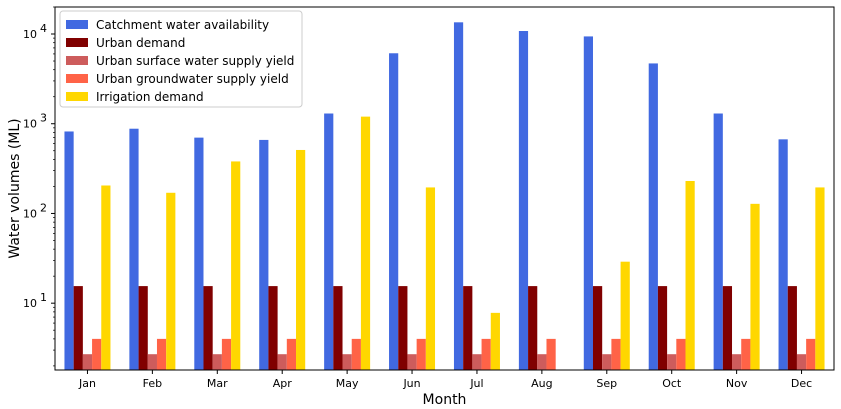  Describe the element at coordinates (737, 383) in the screenshot. I see `x-tick-label: Nov` at that location.